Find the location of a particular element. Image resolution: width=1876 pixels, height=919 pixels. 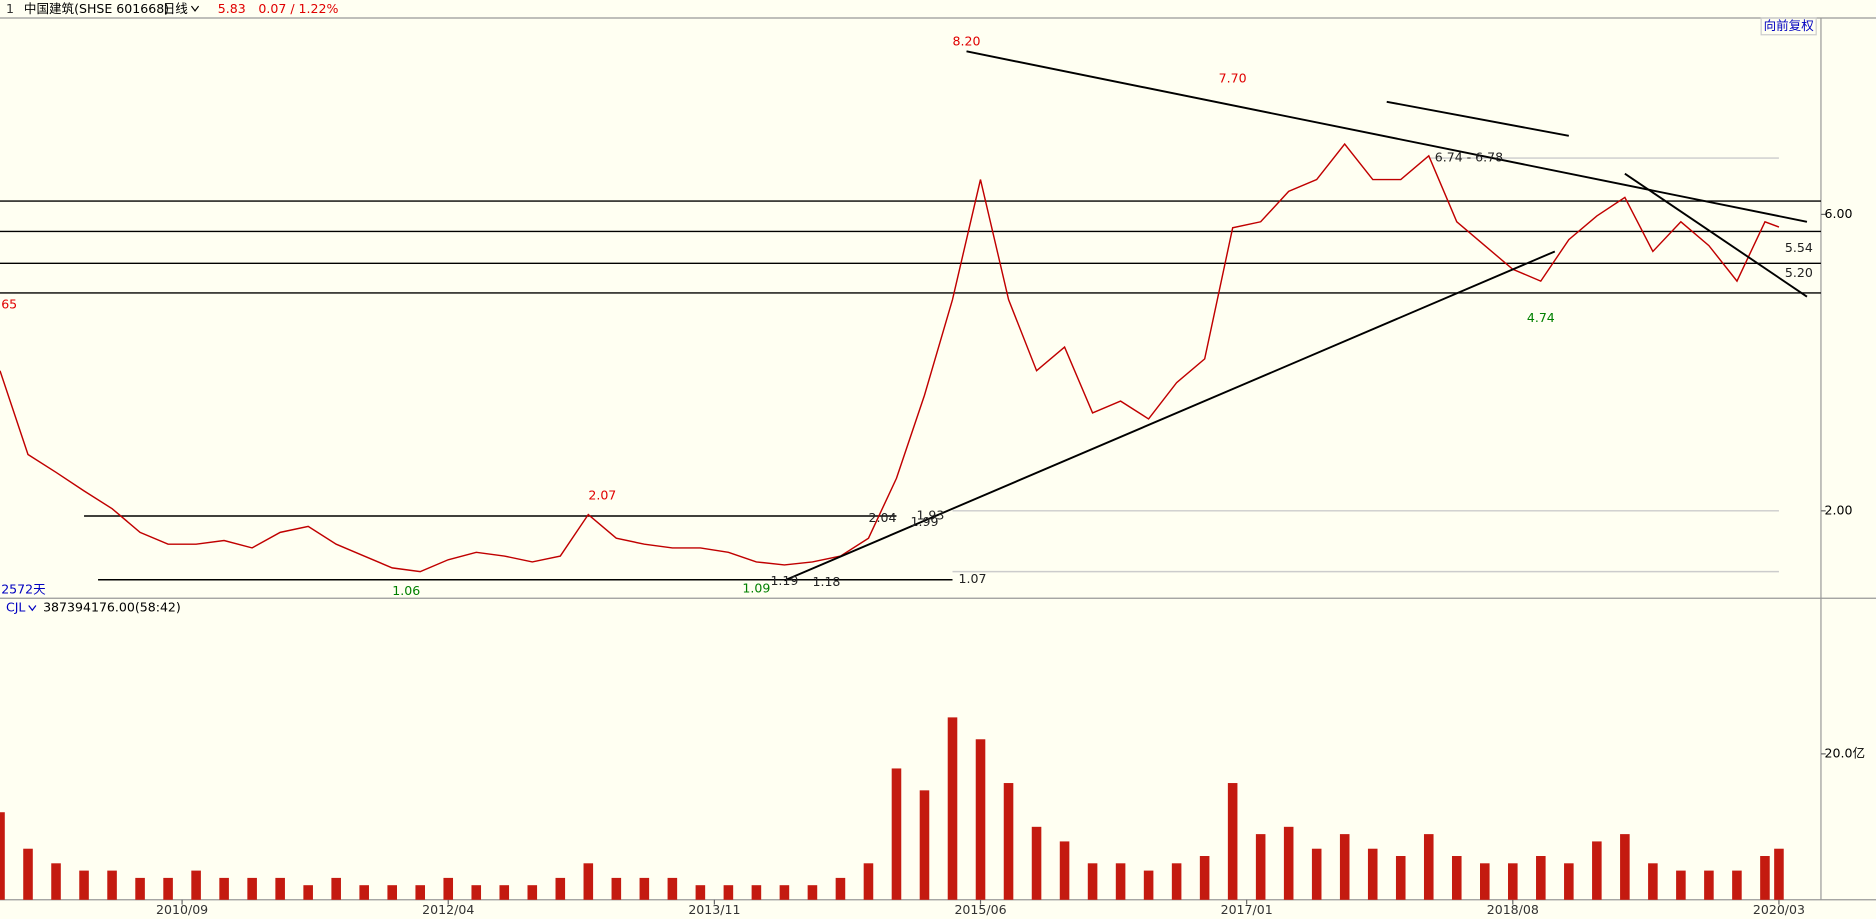

indicator-value: 387394176.00(58:42) is located at coordinates (112, 606).